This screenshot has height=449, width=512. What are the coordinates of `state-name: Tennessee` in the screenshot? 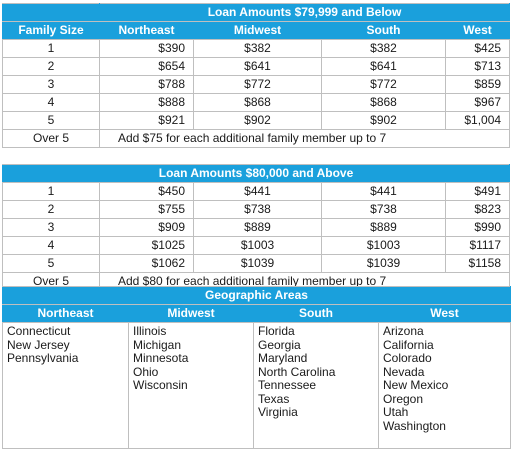 It's located at (287, 385).